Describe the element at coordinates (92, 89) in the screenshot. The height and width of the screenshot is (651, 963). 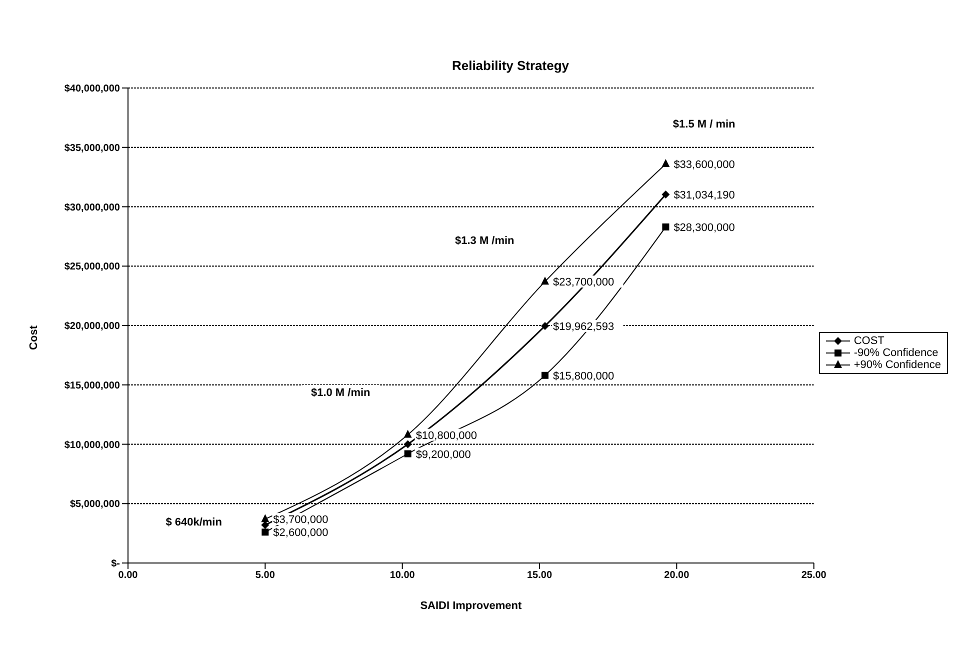
I see `y-tick-label: $40,000,000` at that location.